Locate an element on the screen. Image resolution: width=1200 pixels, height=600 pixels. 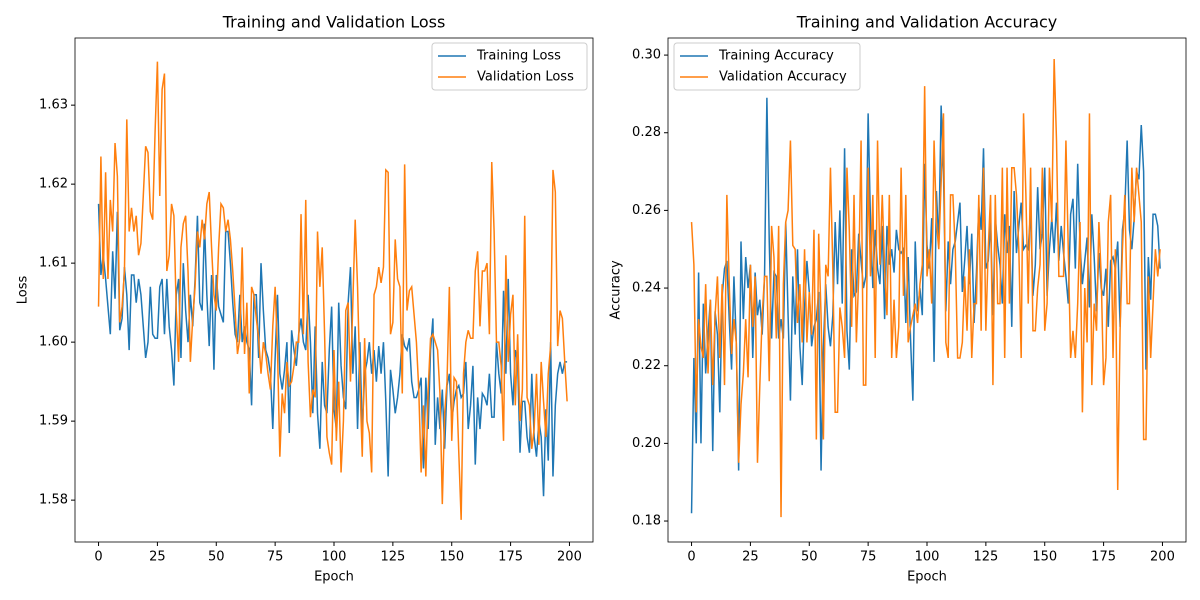
y-axis-label: Accuracy is located at coordinates (616, 290).